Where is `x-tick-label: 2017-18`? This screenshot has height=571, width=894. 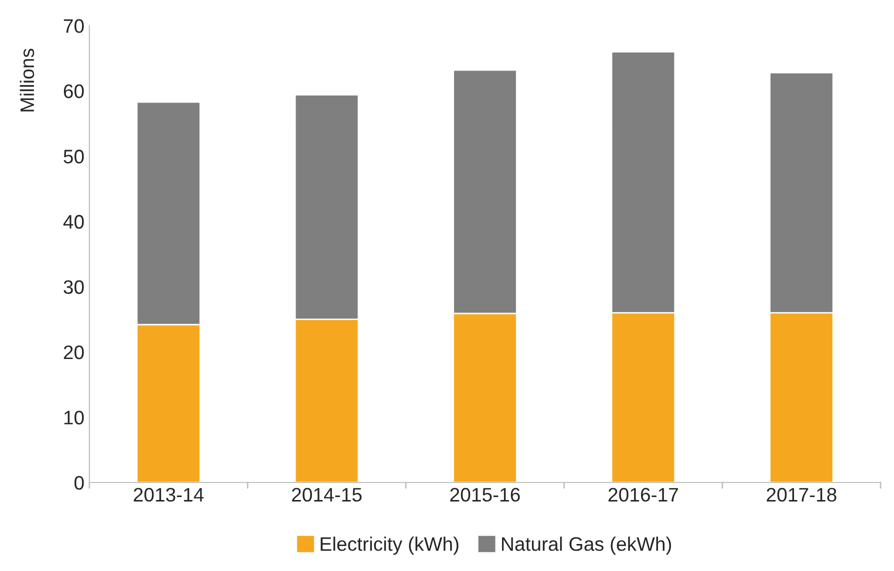 x-tick-label: 2017-18 is located at coordinates (801, 495).